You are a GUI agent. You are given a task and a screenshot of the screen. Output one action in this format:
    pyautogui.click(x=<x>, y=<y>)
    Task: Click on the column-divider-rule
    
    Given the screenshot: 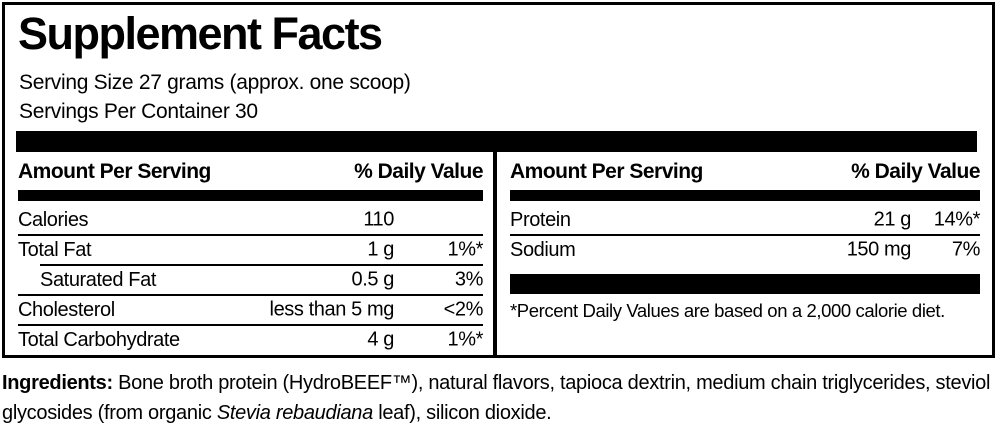 What is the action you would take?
    pyautogui.click(x=495, y=253)
    